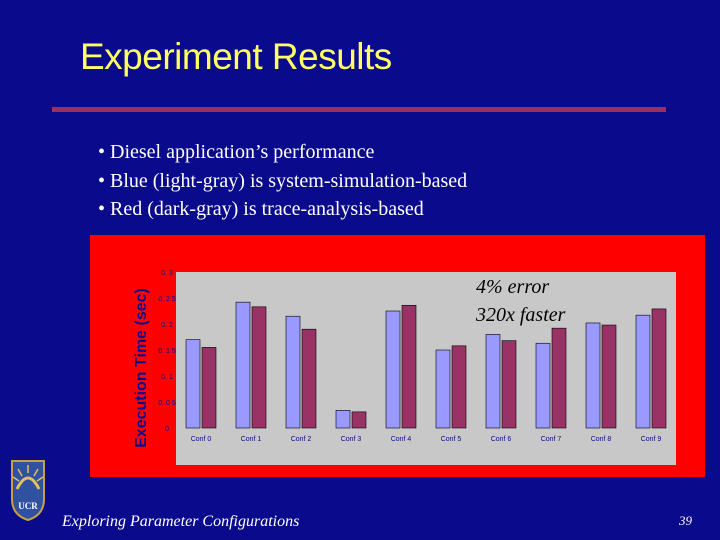 This screenshot has height=540, width=720. What do you see at coordinates (520, 315) in the screenshot?
I see `annotation-speedup: 320x faster` at bounding box center [520, 315].